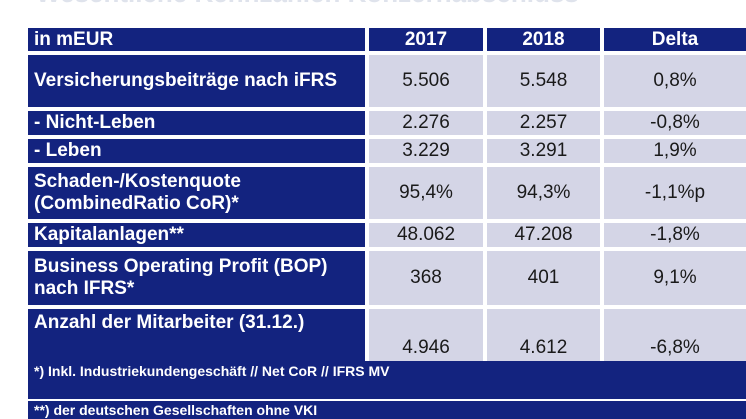  What do you see at coordinates (307, 4) in the screenshot?
I see `cropped-slide-title: Wesentliche Kennzahlen Konzernabschluss` at bounding box center [307, 4].